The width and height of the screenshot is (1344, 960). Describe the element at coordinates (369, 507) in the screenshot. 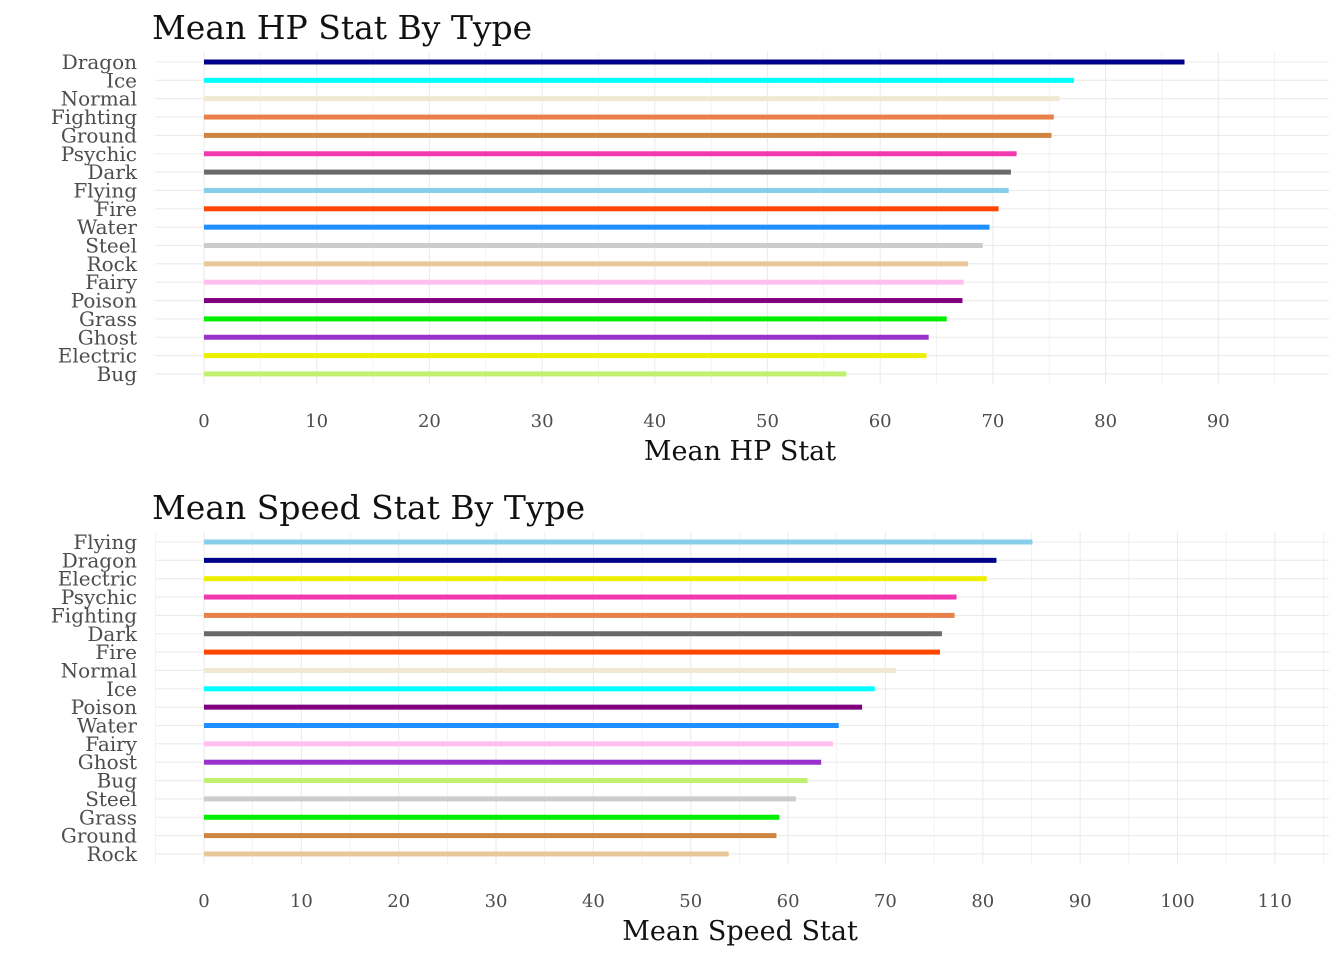

I see `speed-chart-title: Mean Speed Stat By Type` at that location.